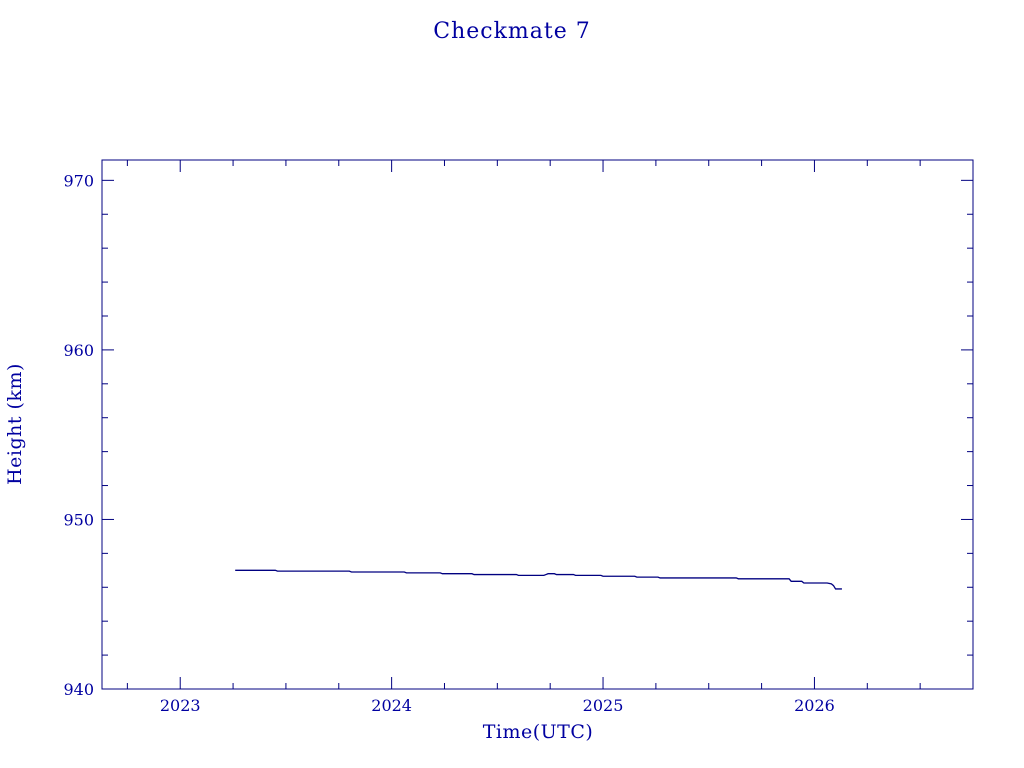 This screenshot has height=768, width=1024. What do you see at coordinates (391, 705) in the screenshot?
I see `x-tick-label: 2024` at bounding box center [391, 705].